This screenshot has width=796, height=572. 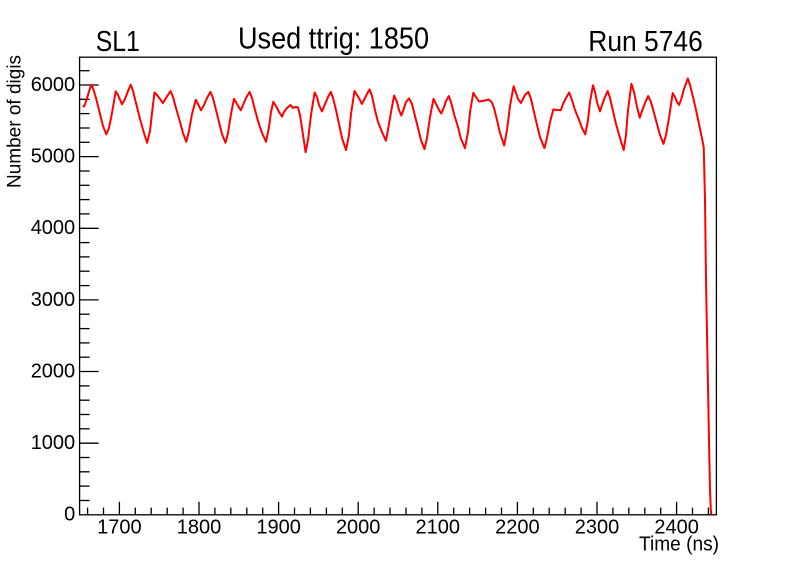 I want to click on svg-text: 0, so click(x=69, y=515).